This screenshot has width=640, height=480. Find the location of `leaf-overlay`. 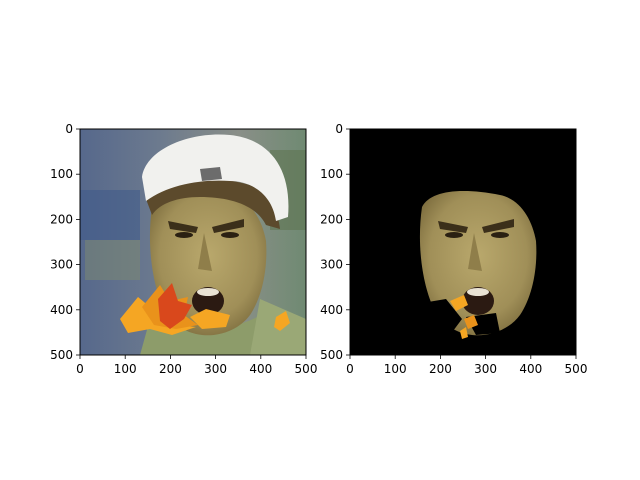

leaf-overlay is located at coordinates (205, 309).